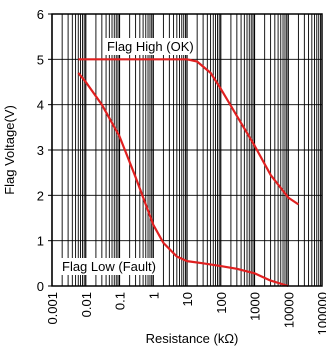  I want to click on annotation-flag-low: Flag Low (Fault), so click(109, 266).